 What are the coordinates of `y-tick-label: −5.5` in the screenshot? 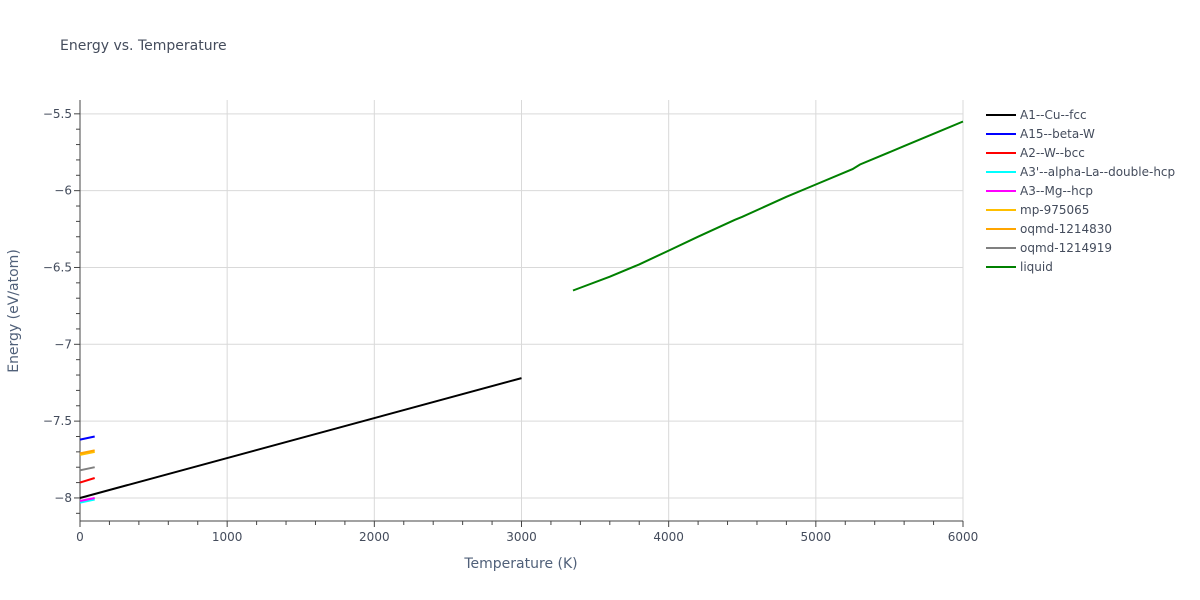 It's located at (57, 114).